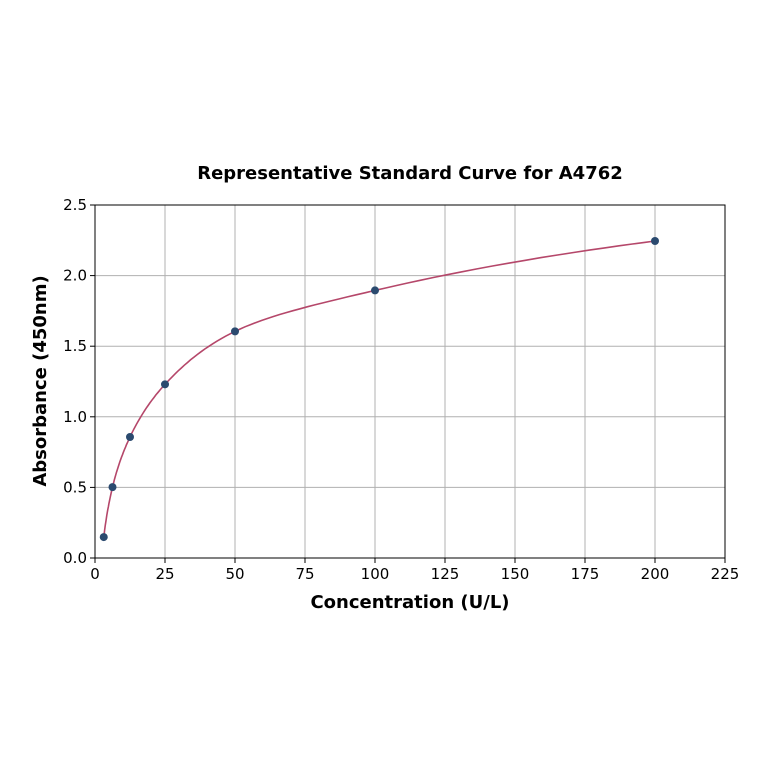 Image resolution: width=764 pixels, height=764 pixels. Describe the element at coordinates (75, 558) in the screenshot. I see `y-tick-label: 0.0` at that location.